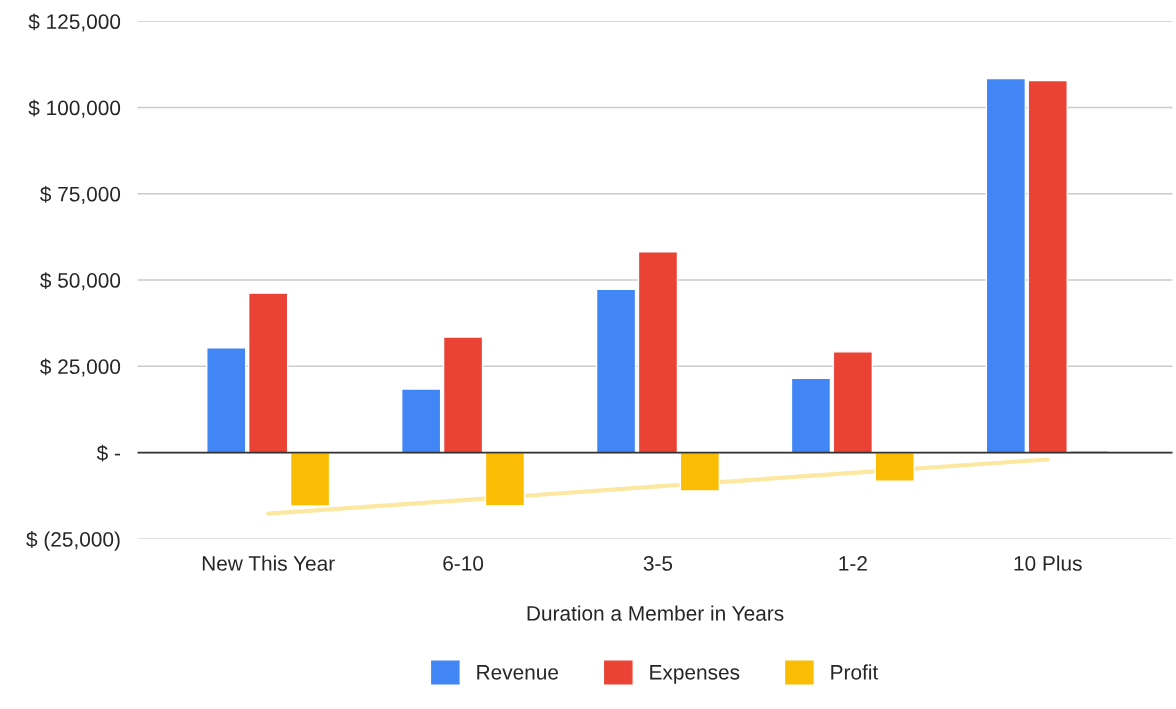 This screenshot has width=1176, height=709. I want to click on y-tick-label: $ 25,000, so click(80, 367).